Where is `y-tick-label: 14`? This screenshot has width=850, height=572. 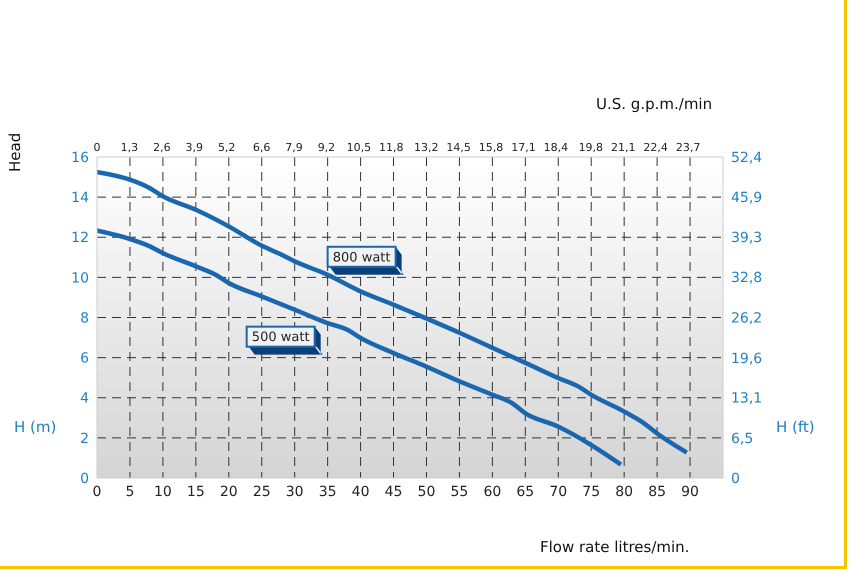 y-tick-label: 14 is located at coordinates (80, 198).